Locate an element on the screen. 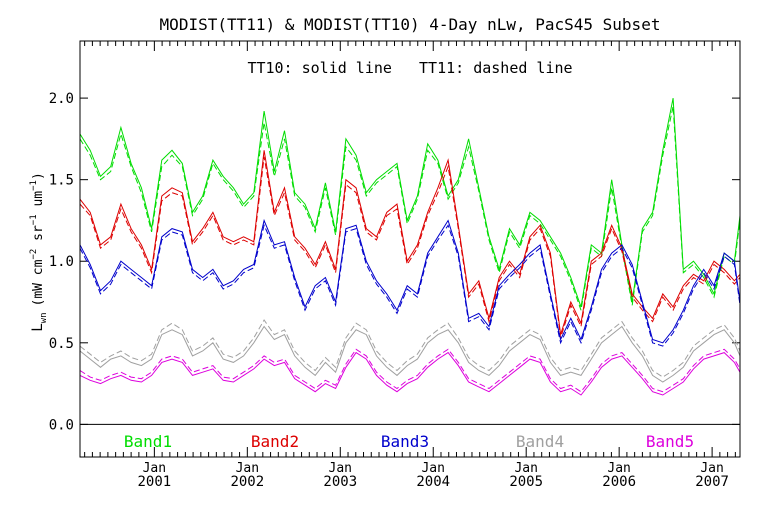 Image resolution: width=768 pixels, height=512 pixels. y-axis-label-sr: sr is located at coordinates (38, 237).